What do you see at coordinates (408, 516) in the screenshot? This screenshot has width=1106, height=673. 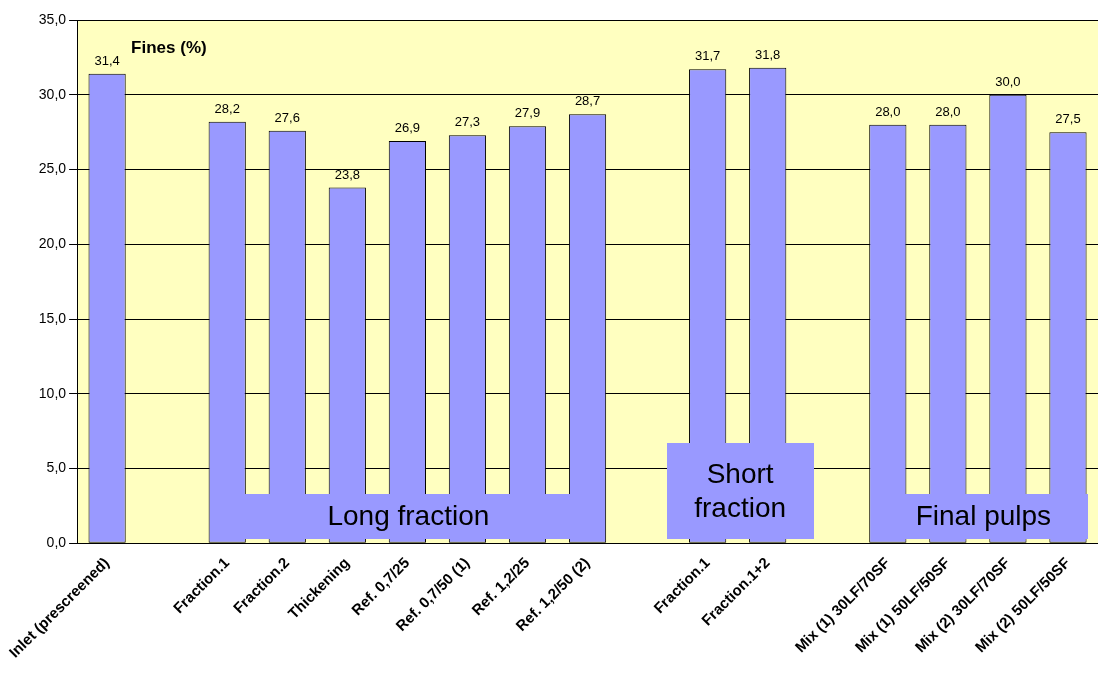 I see `annotation: Long fraction` at bounding box center [408, 516].